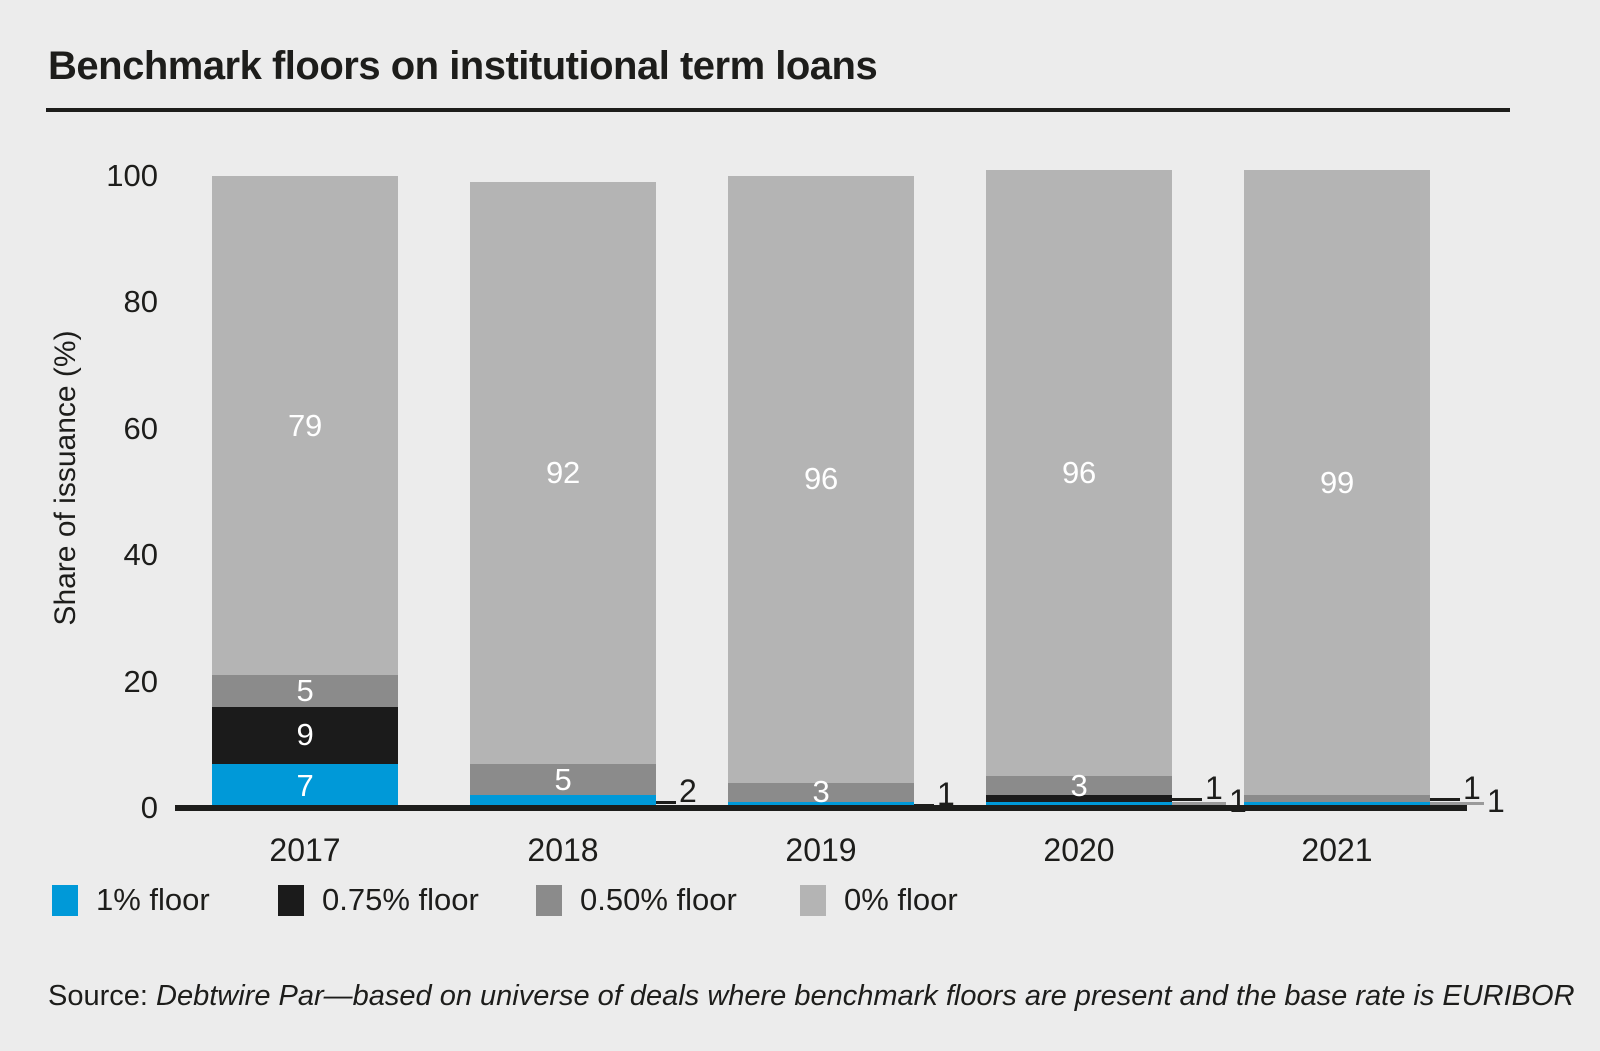 The height and width of the screenshot is (1051, 1600). Describe the element at coordinates (132, 175) in the screenshot. I see `y-tick-label: 100` at that location.